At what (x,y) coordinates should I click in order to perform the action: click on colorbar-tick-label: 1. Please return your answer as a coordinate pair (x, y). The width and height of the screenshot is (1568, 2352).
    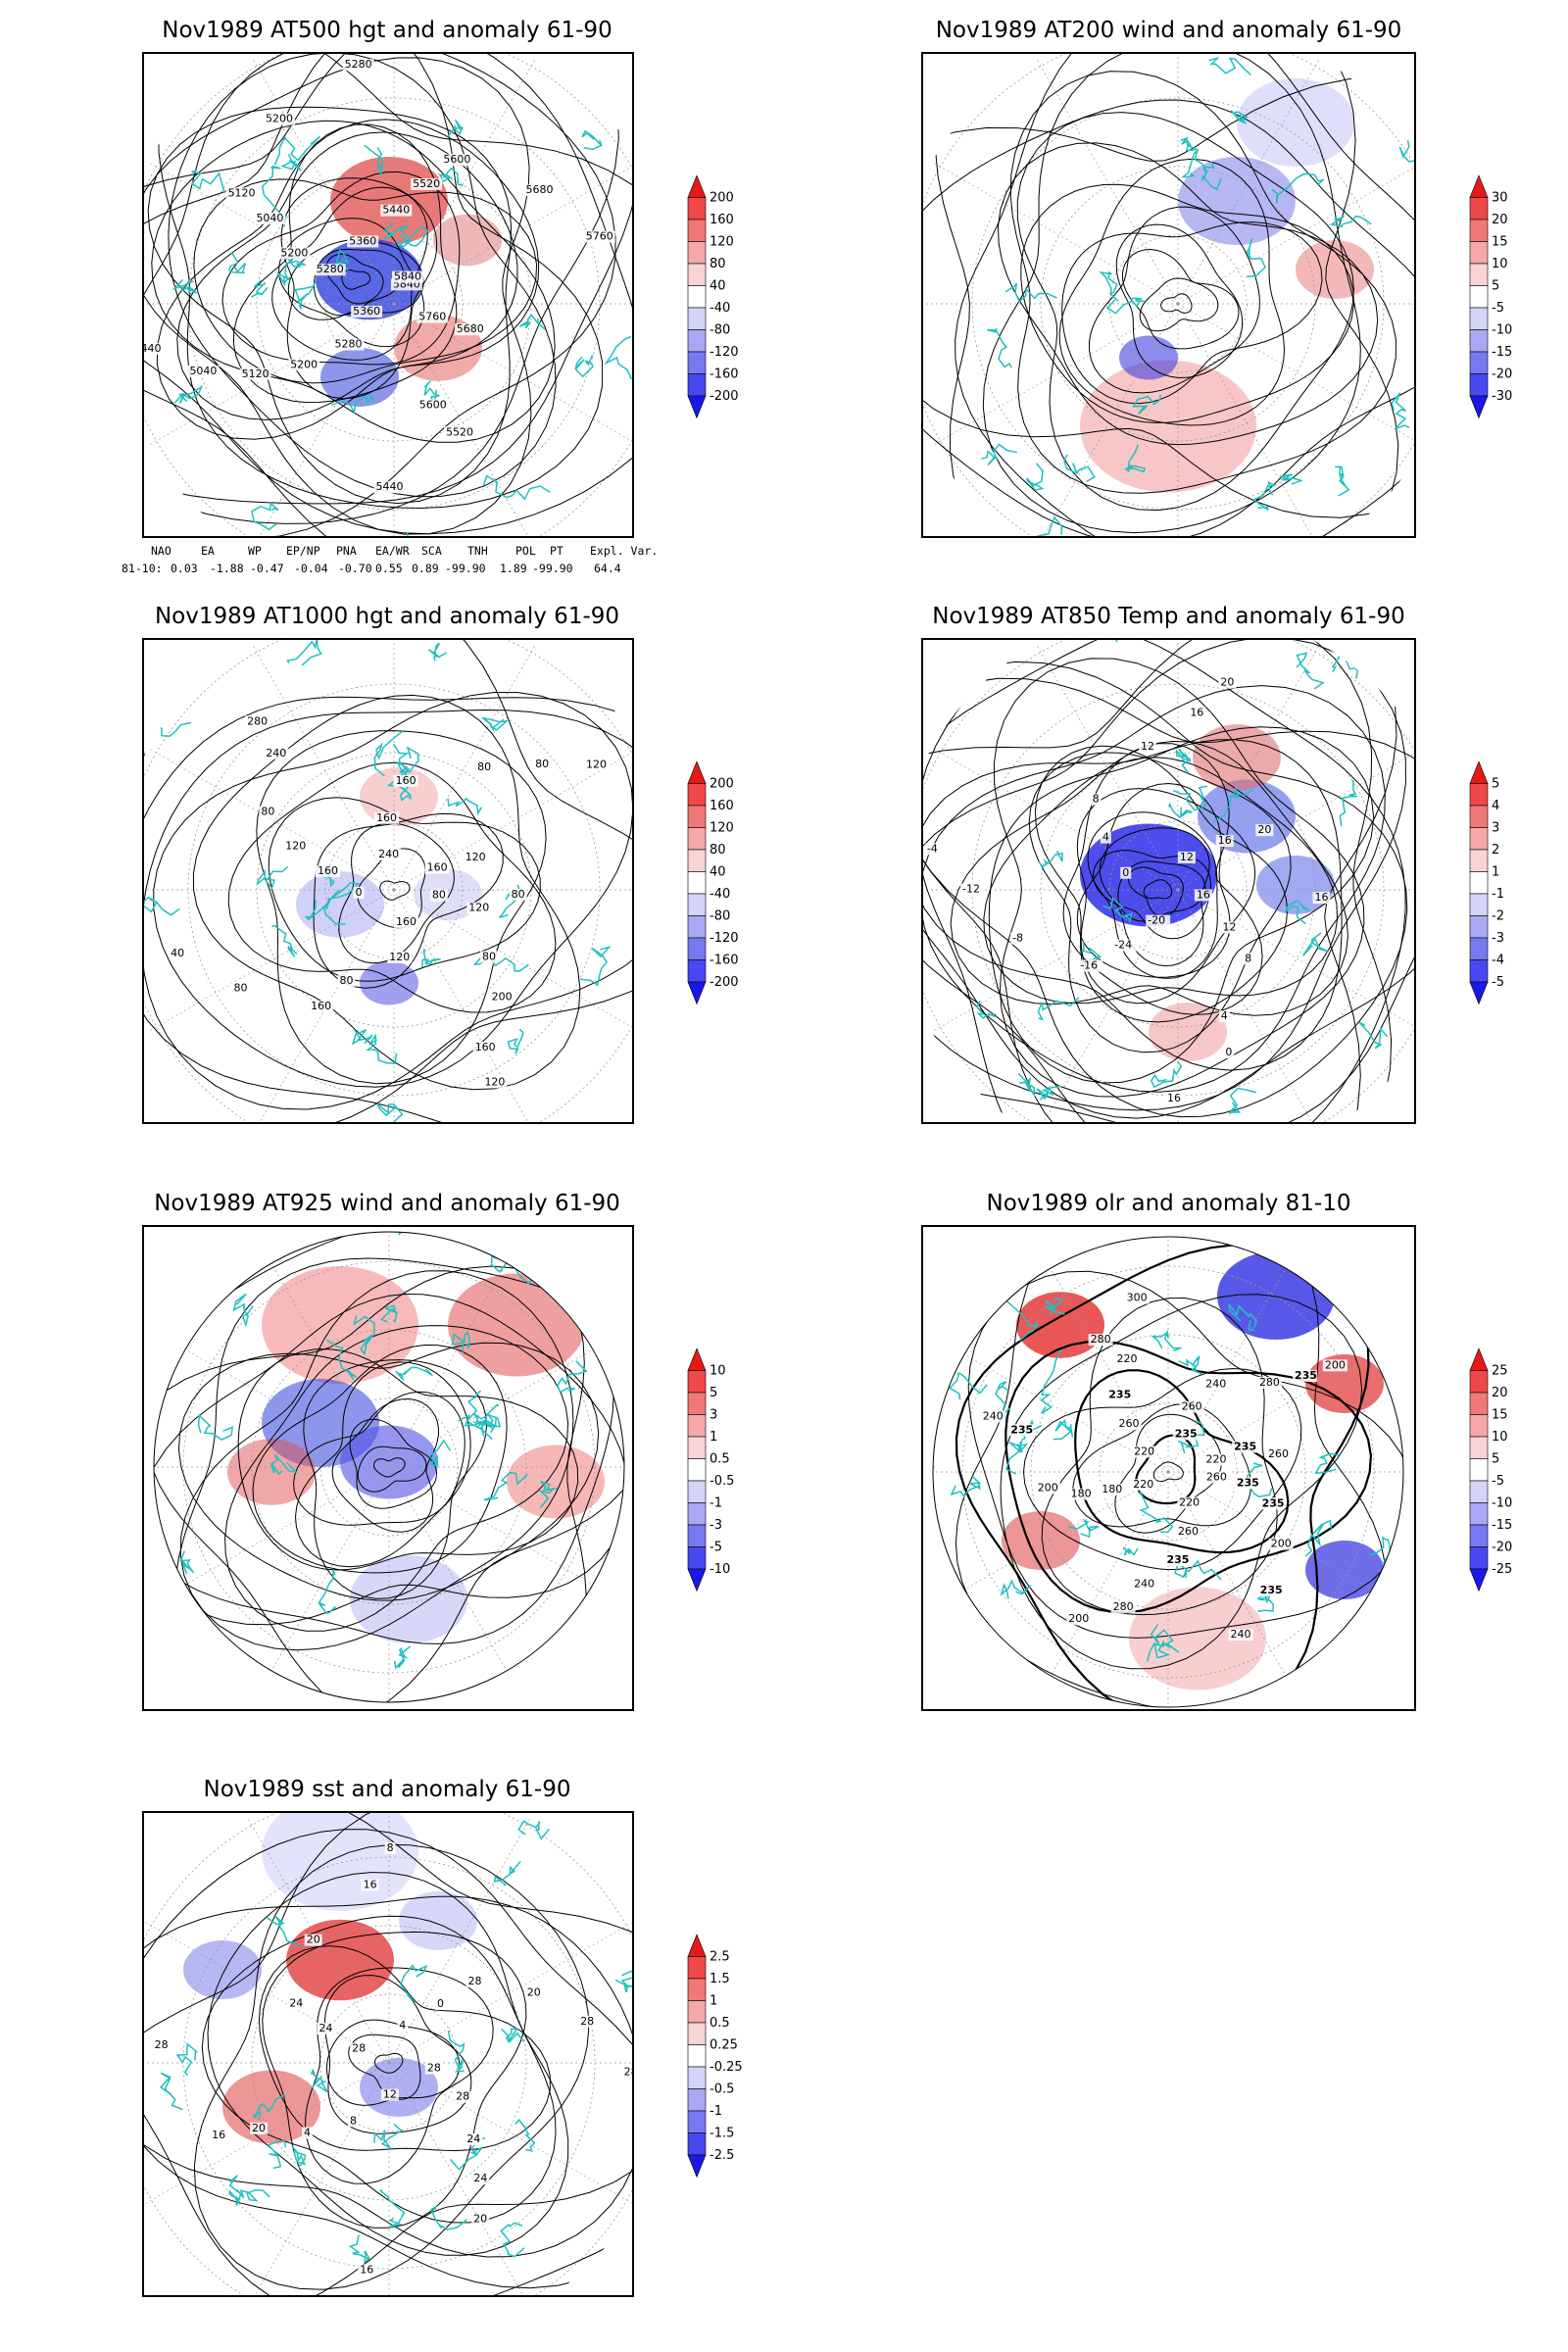
    Looking at the image, I should click on (713, 2001).